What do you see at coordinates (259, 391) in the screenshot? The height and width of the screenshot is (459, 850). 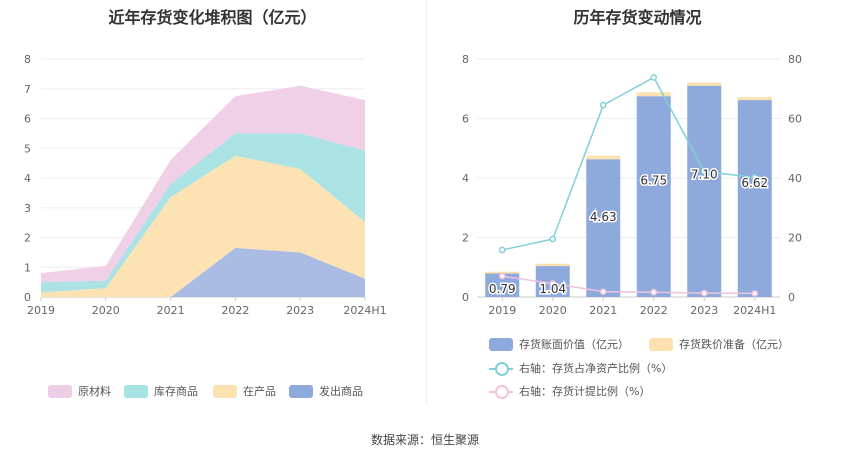 I see `legend-label-wip: 在产品` at bounding box center [259, 391].